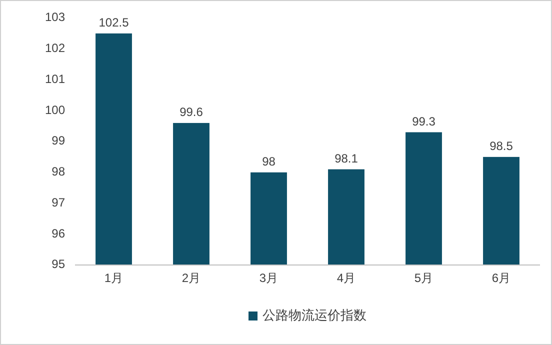  Describe the element at coordinates (314, 314) in the screenshot. I see `legend-label: 公路物流运价指数` at that location.